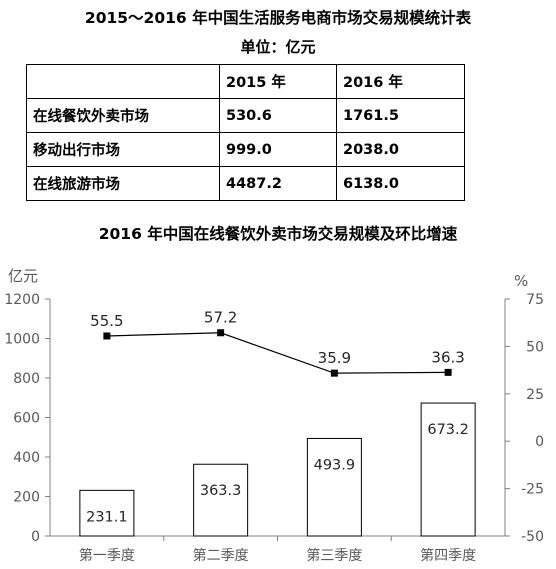  What do you see at coordinates (22, 340) in the screenshot?
I see `left-tick-label: 1000` at bounding box center [22, 340].